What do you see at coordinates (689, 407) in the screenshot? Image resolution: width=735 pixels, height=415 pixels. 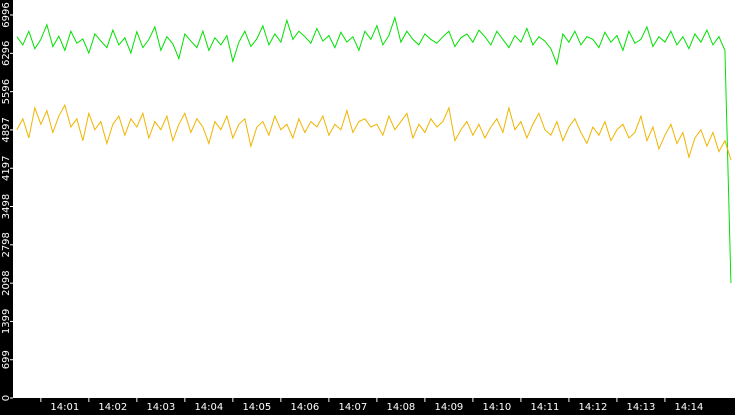 I see `x-tick-label: 14:14` at bounding box center [689, 407].